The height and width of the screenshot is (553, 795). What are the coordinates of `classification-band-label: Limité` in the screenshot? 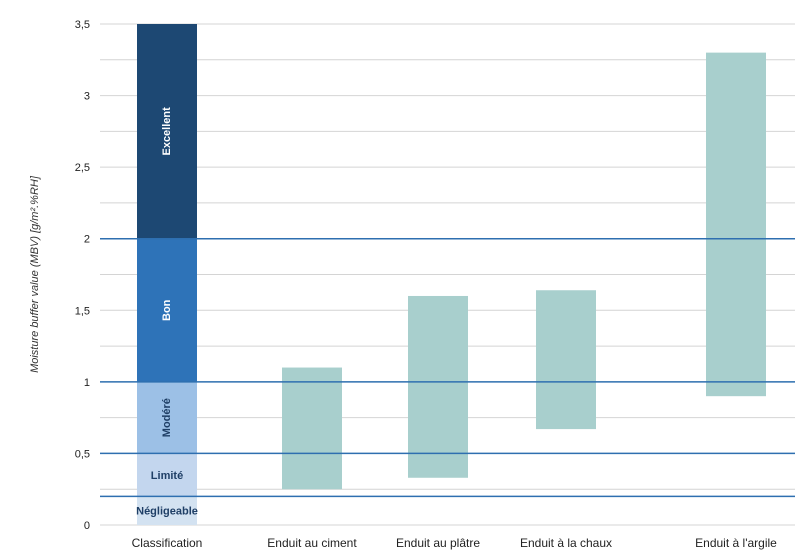 It's located at (167, 476).